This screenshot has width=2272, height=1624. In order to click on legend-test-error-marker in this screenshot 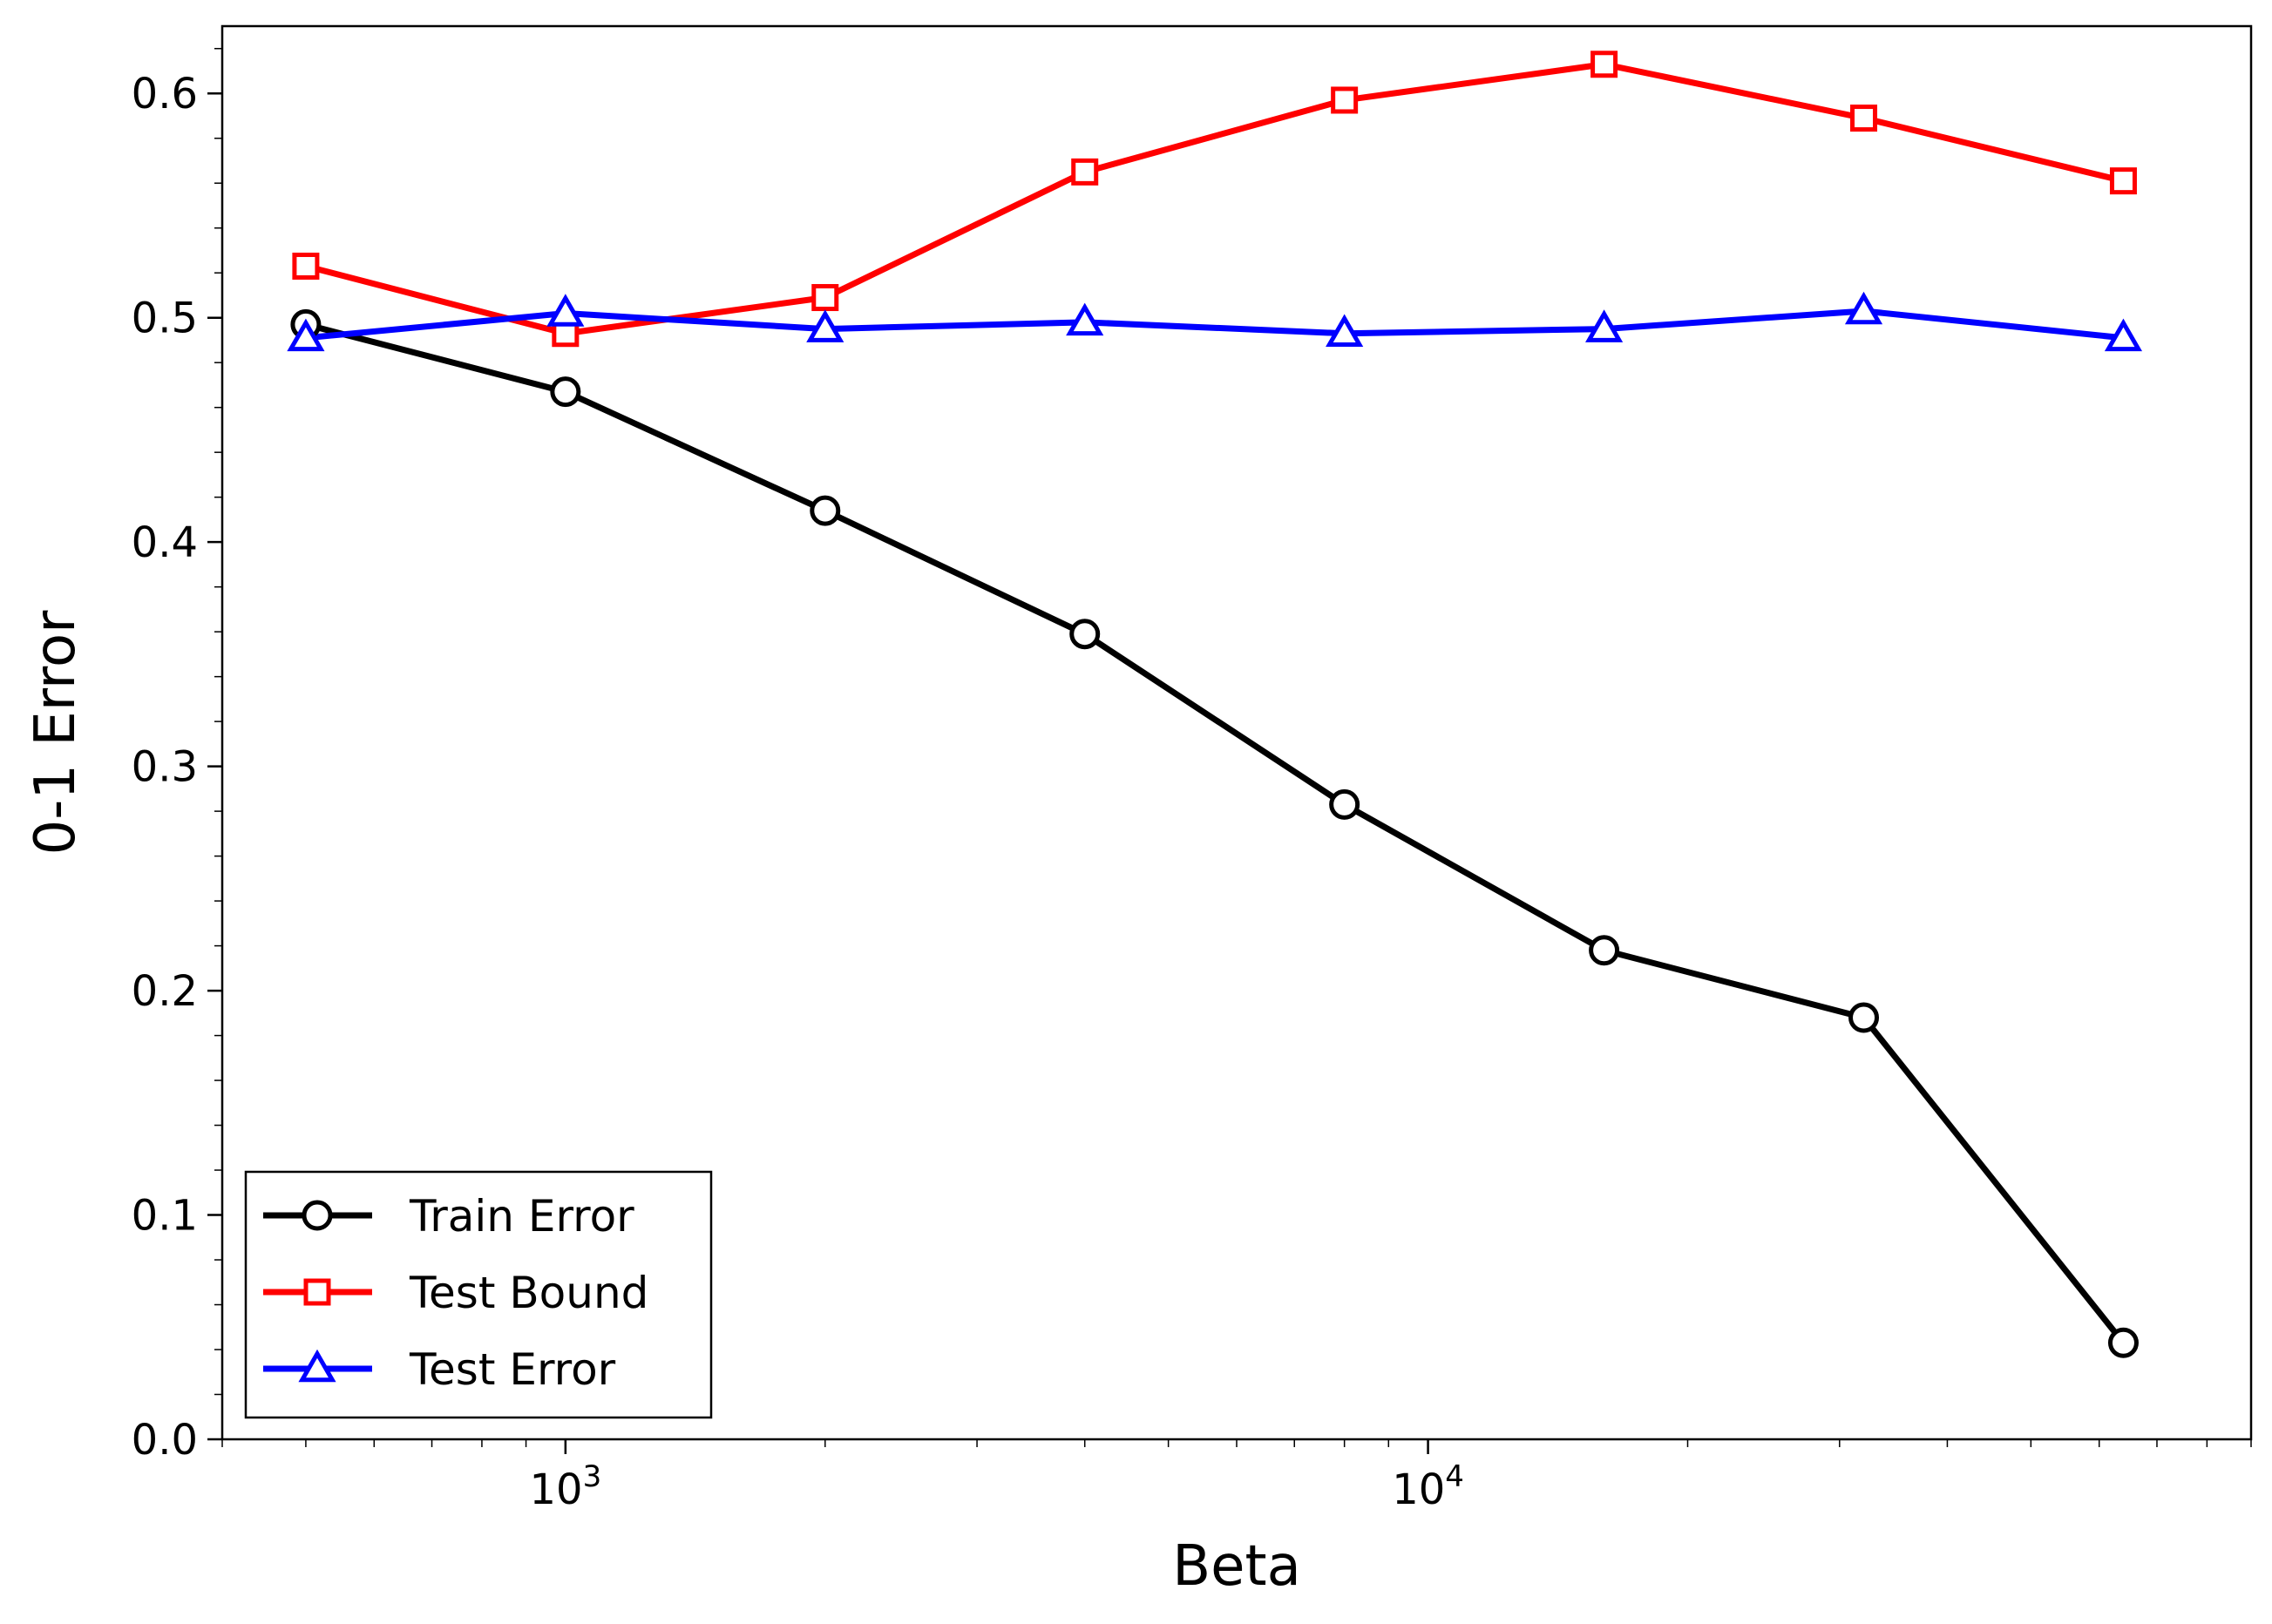, I will do `click(317, 1366)`.